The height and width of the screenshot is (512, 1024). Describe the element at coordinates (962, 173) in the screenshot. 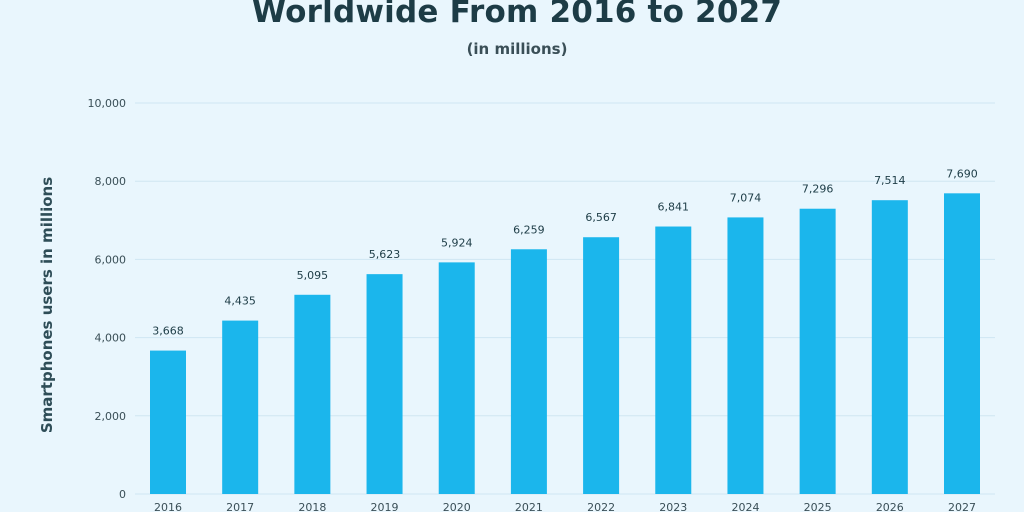

I see `data-label-2027: 7,690` at that location.